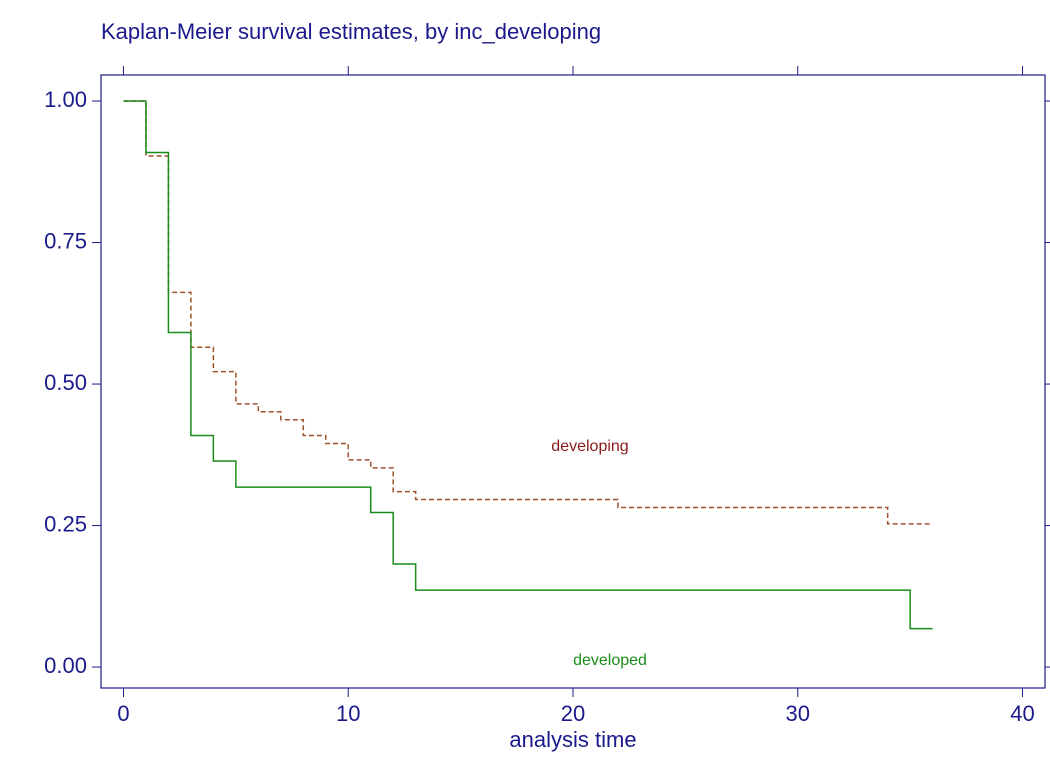 This screenshot has height=757, width=1050. What do you see at coordinates (123, 713) in the screenshot?
I see `x-tick-label: 0` at bounding box center [123, 713].